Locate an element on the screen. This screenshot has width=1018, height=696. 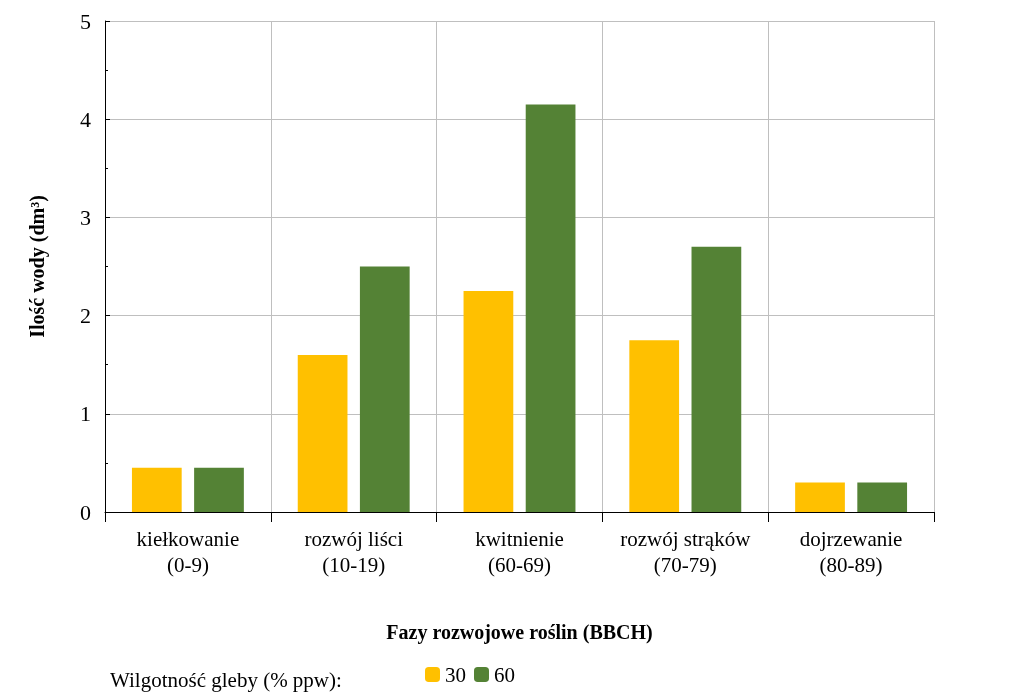
y-tick-label: 2 is located at coordinates (85, 316).